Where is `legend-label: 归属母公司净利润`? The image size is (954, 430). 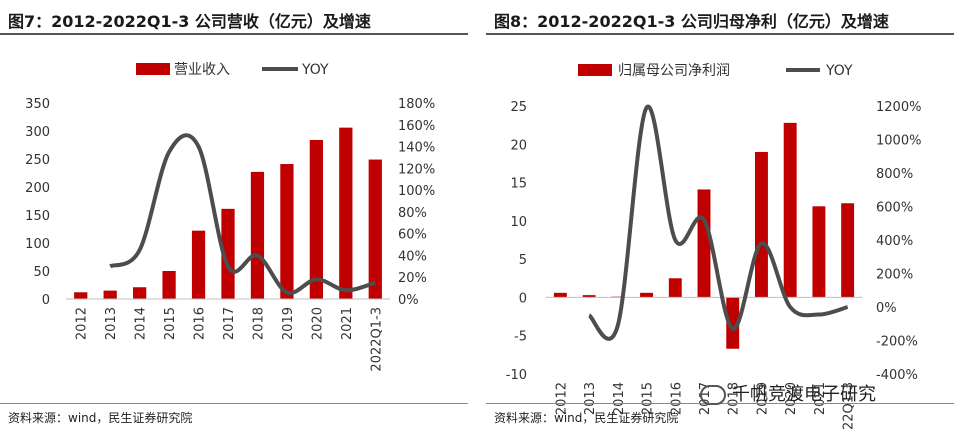 legend-label: 归属母公司净利润 is located at coordinates (674, 70).